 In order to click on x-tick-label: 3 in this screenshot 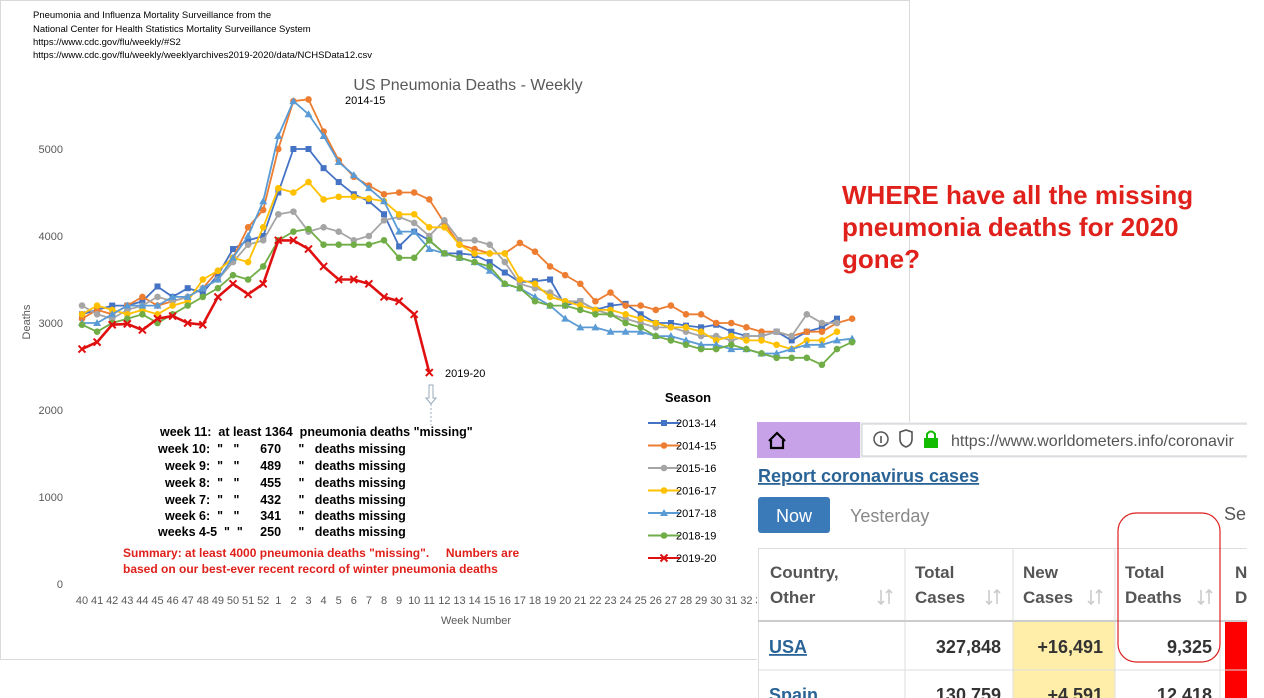, I will do `click(308, 601)`.